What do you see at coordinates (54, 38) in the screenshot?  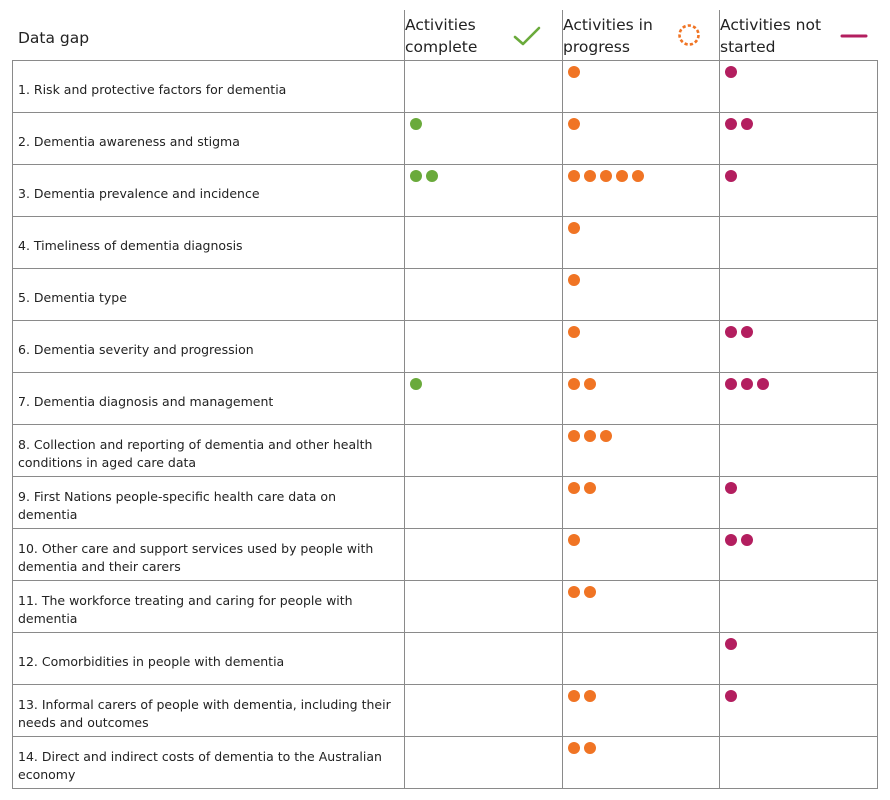 I see `header-data-gap: Data gap` at bounding box center [54, 38].